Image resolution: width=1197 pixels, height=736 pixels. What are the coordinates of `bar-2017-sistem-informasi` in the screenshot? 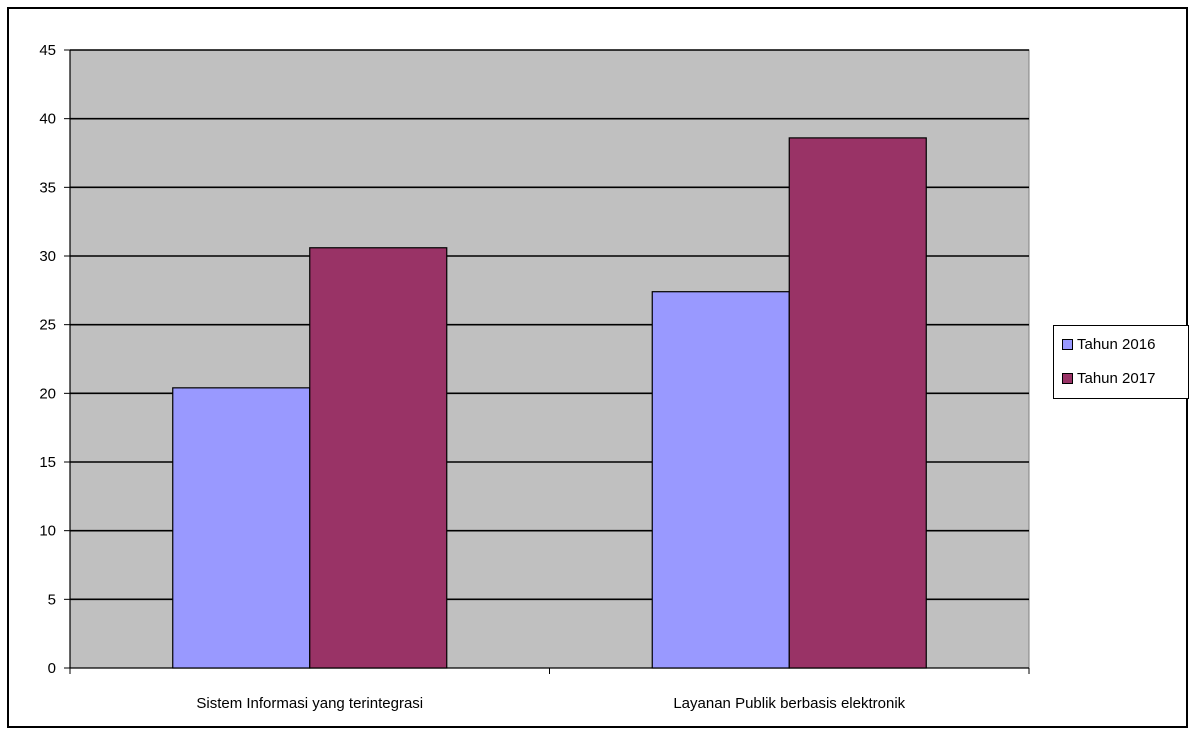 It's located at (378, 458).